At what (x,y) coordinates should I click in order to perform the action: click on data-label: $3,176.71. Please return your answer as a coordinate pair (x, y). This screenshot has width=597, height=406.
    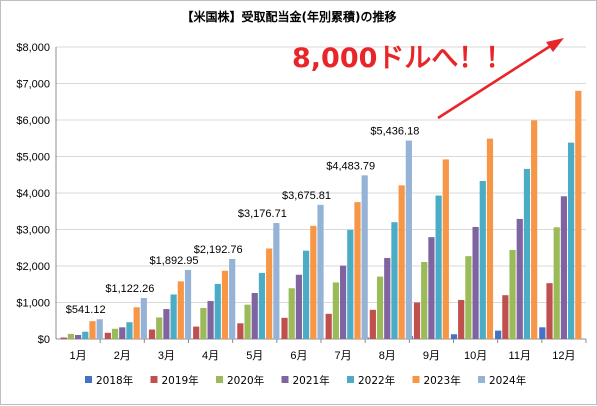
    Looking at the image, I should click on (262, 214).